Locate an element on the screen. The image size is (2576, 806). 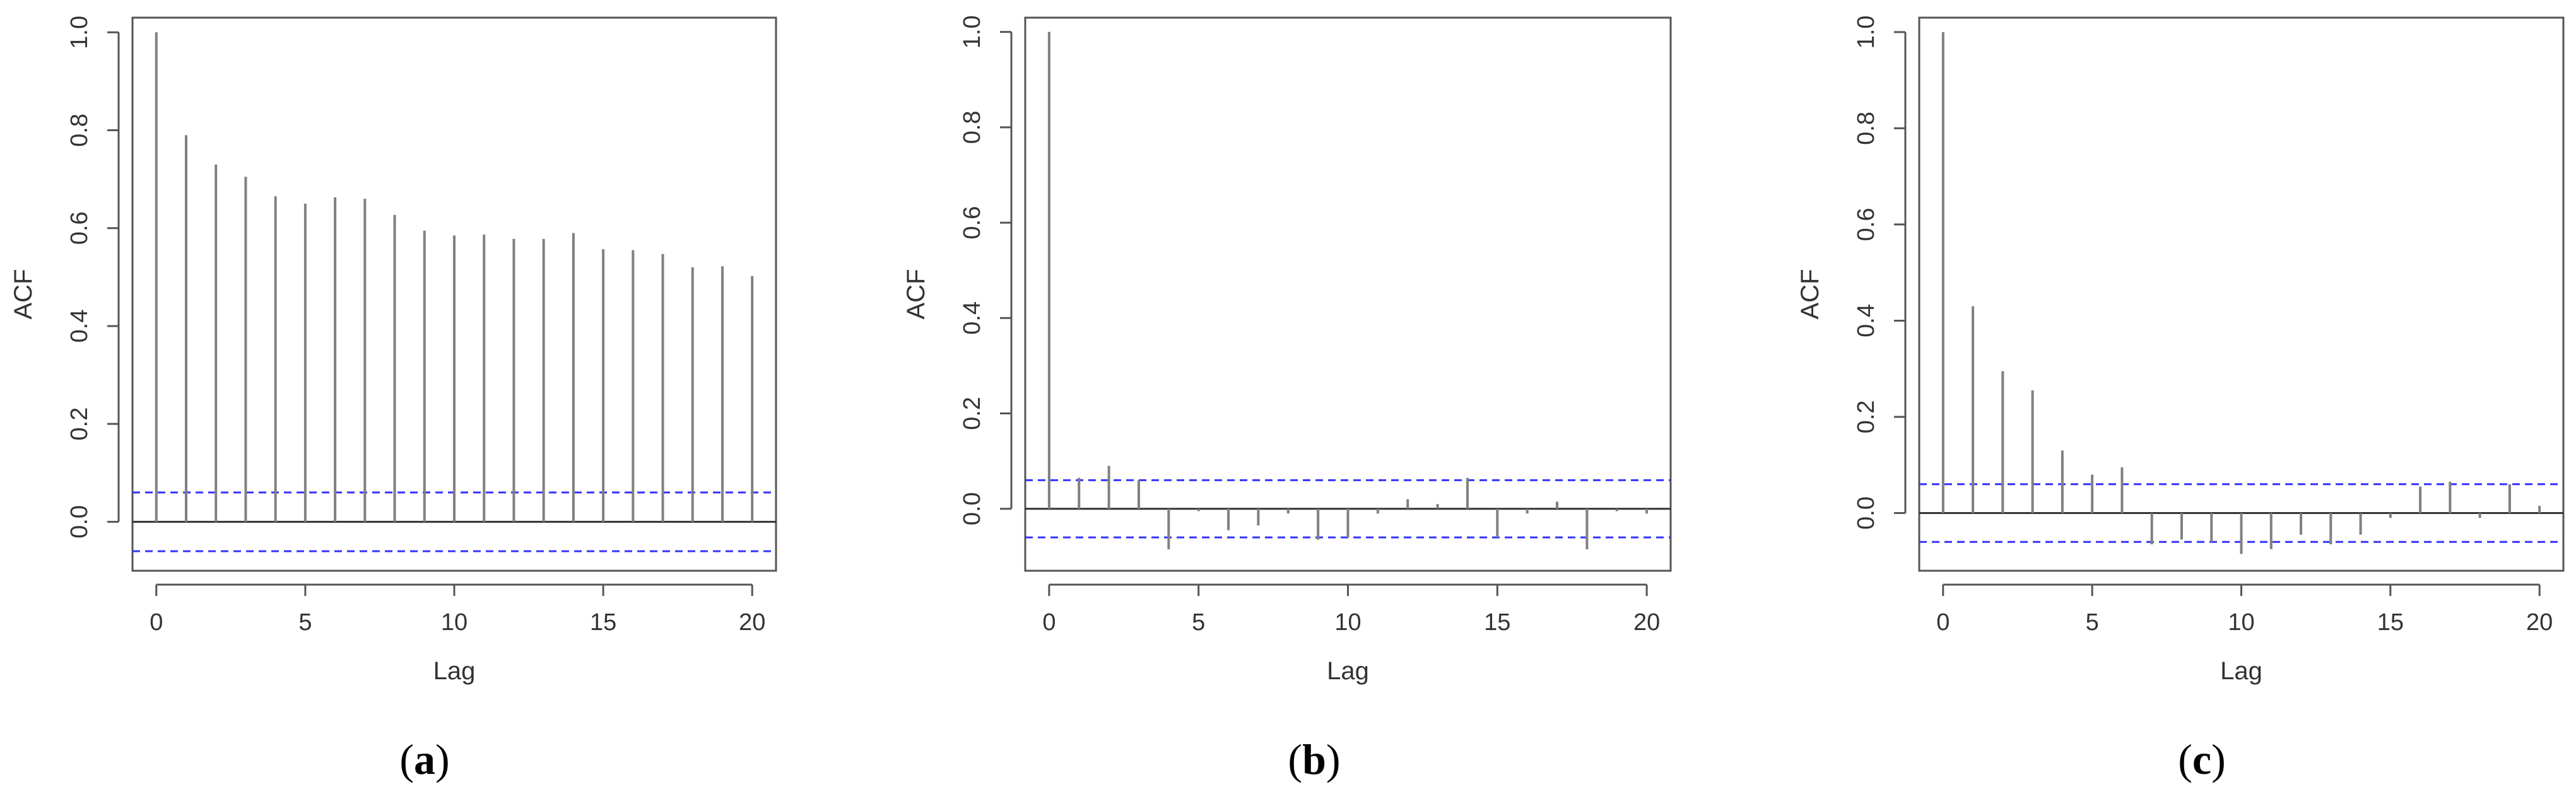
caption-b-letter: b is located at coordinates (1314, 759).